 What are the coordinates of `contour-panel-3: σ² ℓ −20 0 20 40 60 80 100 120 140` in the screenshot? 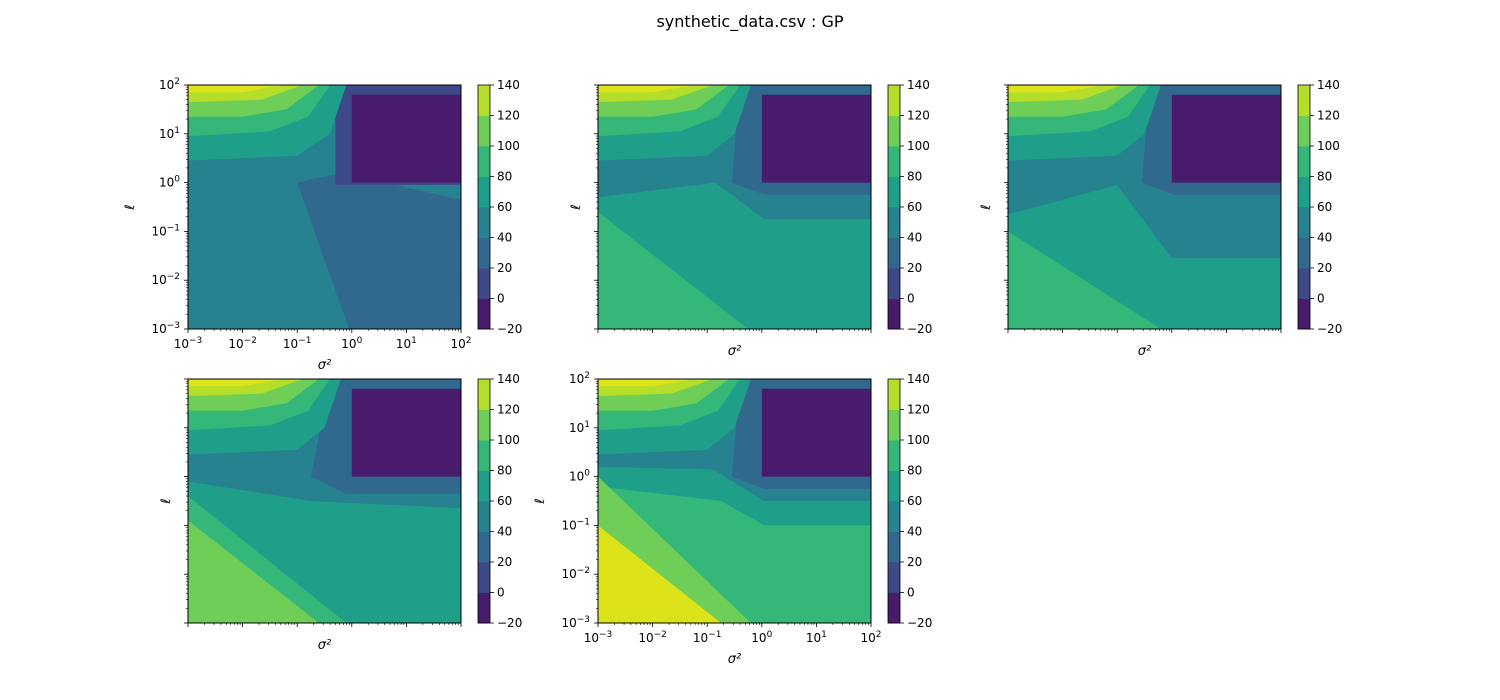 It's located at (1160, 218).